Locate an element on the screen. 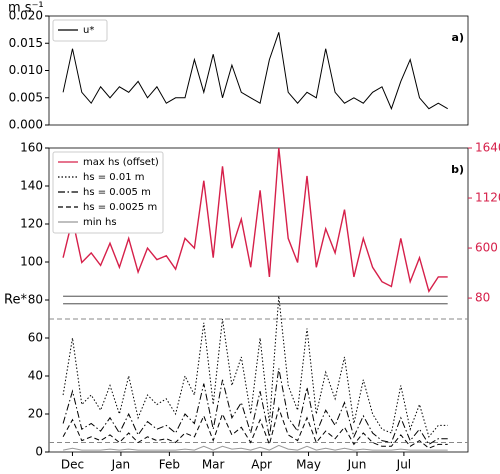 The width and height of the screenshot is (500, 474). unit-label: m s⁻¹ is located at coordinates (26, 8).